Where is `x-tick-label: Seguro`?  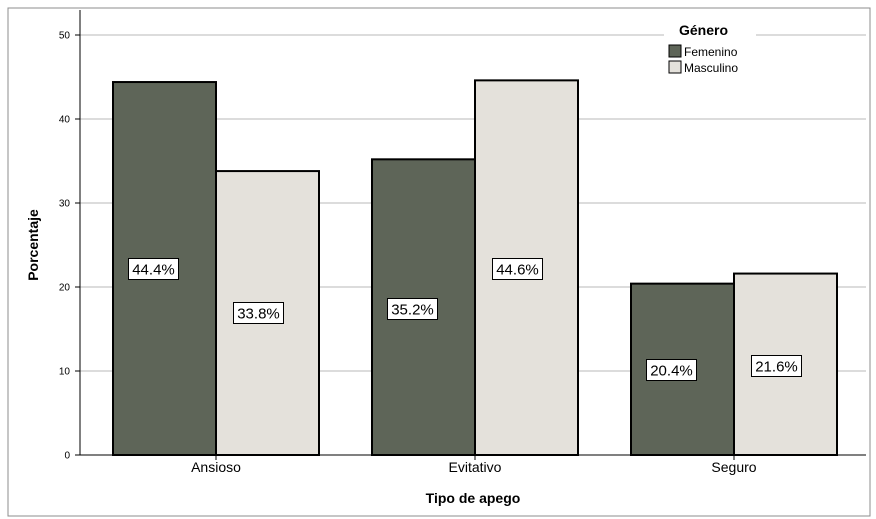
x-tick-label: Seguro is located at coordinates (733, 467).